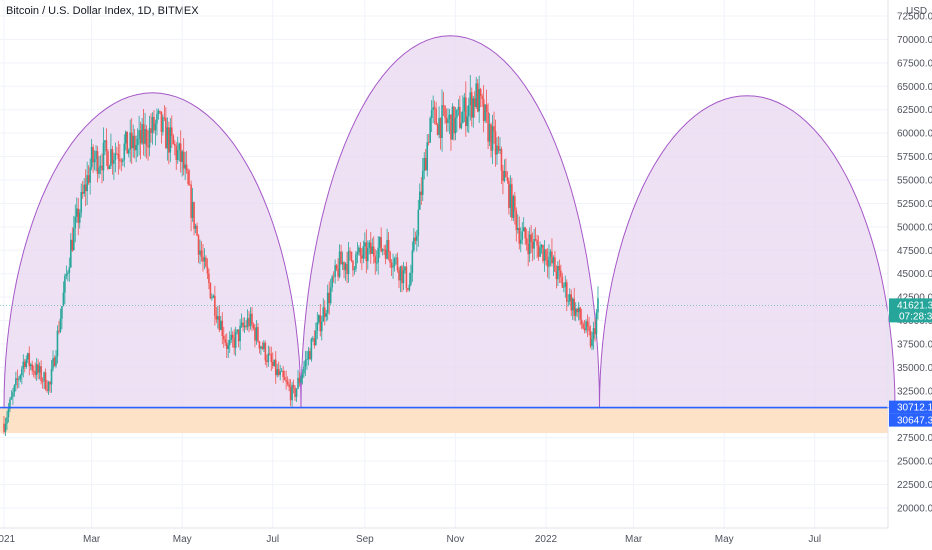  What do you see at coordinates (914, 305) in the screenshot?
I see `last-price-tag: 41621.34` at bounding box center [914, 305].